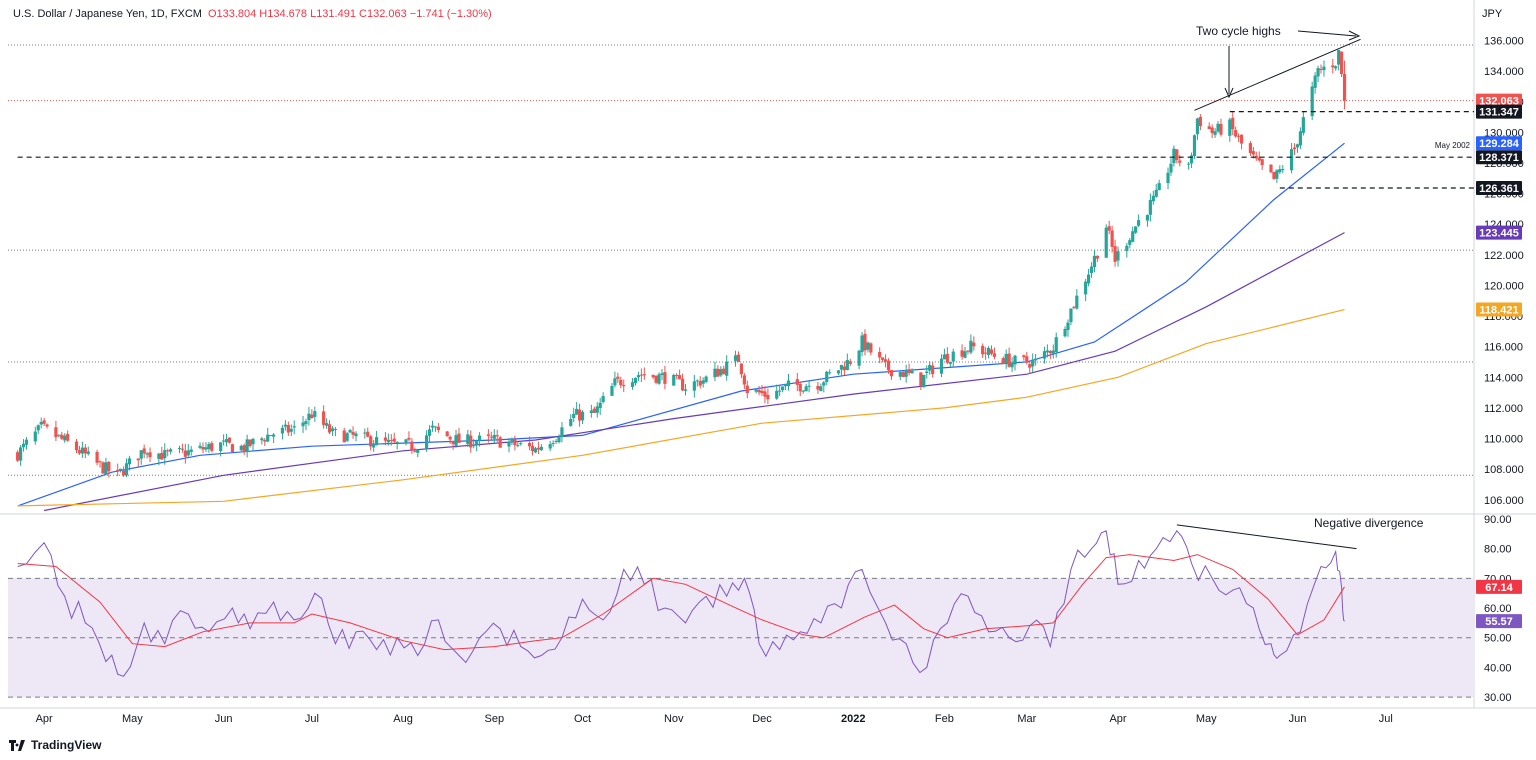  What do you see at coordinates (1369, 523) in the screenshot?
I see `annotation-negative-divergence: Negative divergence` at bounding box center [1369, 523].